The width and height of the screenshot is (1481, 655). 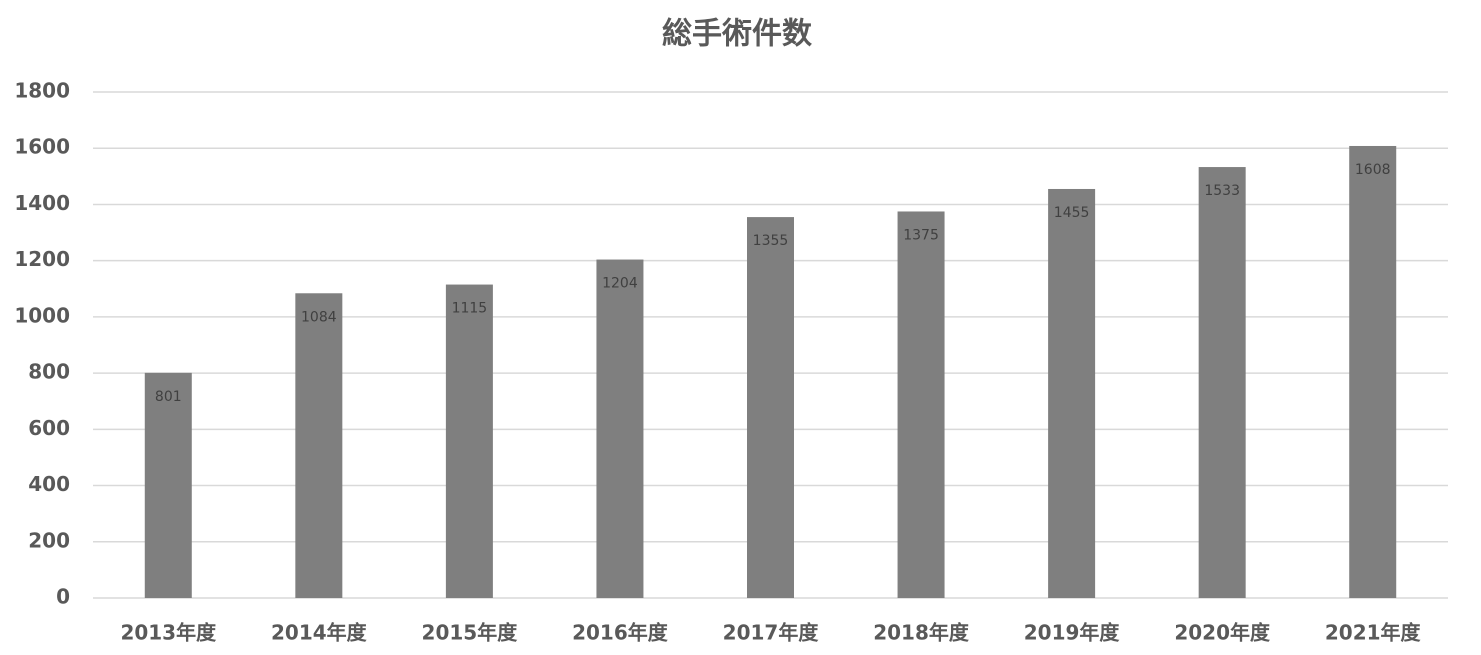 What do you see at coordinates (49, 540) in the screenshot?
I see `y-tick-label: 200` at bounding box center [49, 540].